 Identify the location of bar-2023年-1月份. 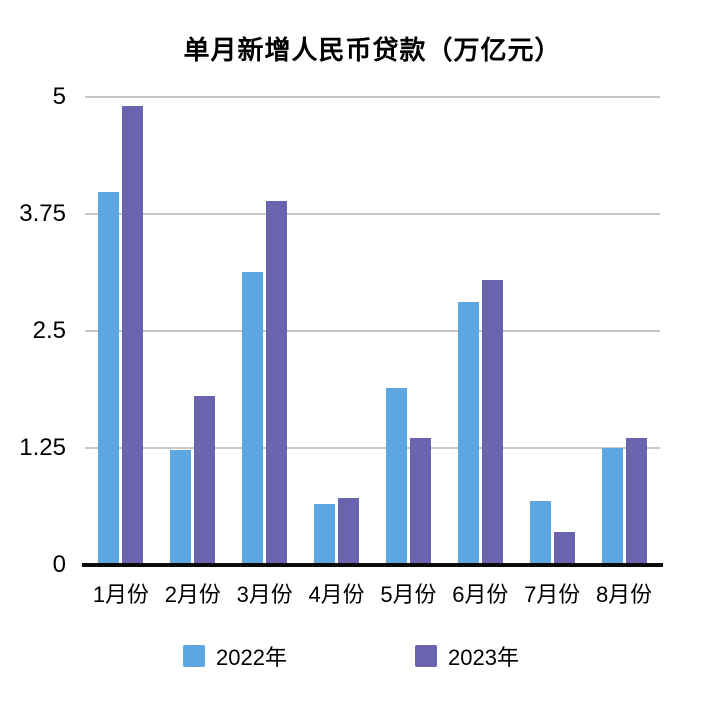
(133, 335).